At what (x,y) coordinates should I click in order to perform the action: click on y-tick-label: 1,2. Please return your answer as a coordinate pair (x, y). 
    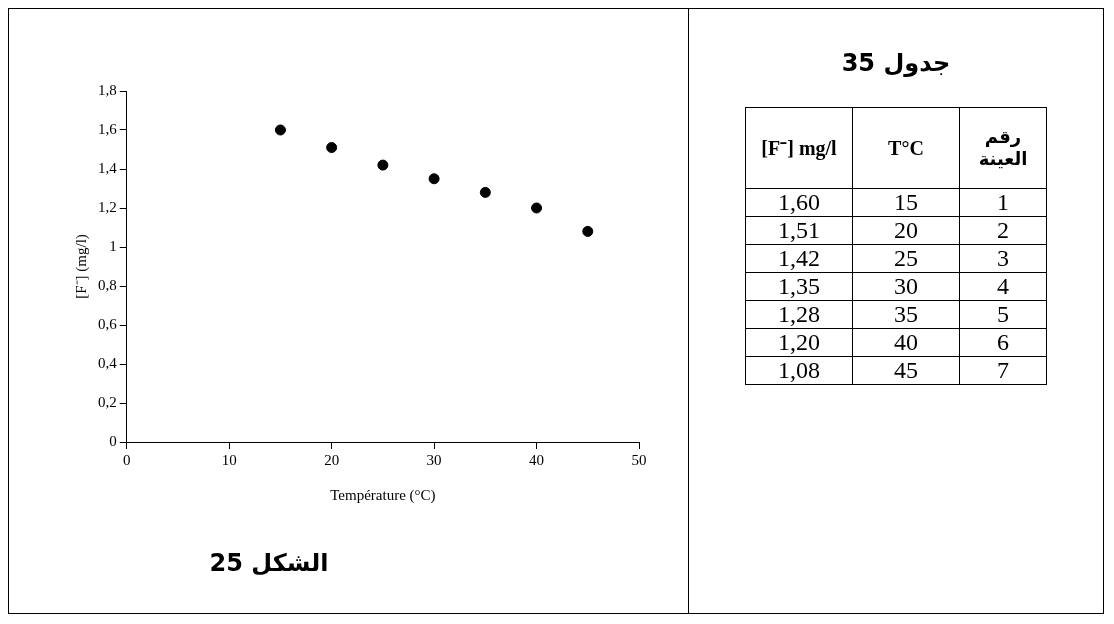
    Looking at the image, I should click on (107, 206).